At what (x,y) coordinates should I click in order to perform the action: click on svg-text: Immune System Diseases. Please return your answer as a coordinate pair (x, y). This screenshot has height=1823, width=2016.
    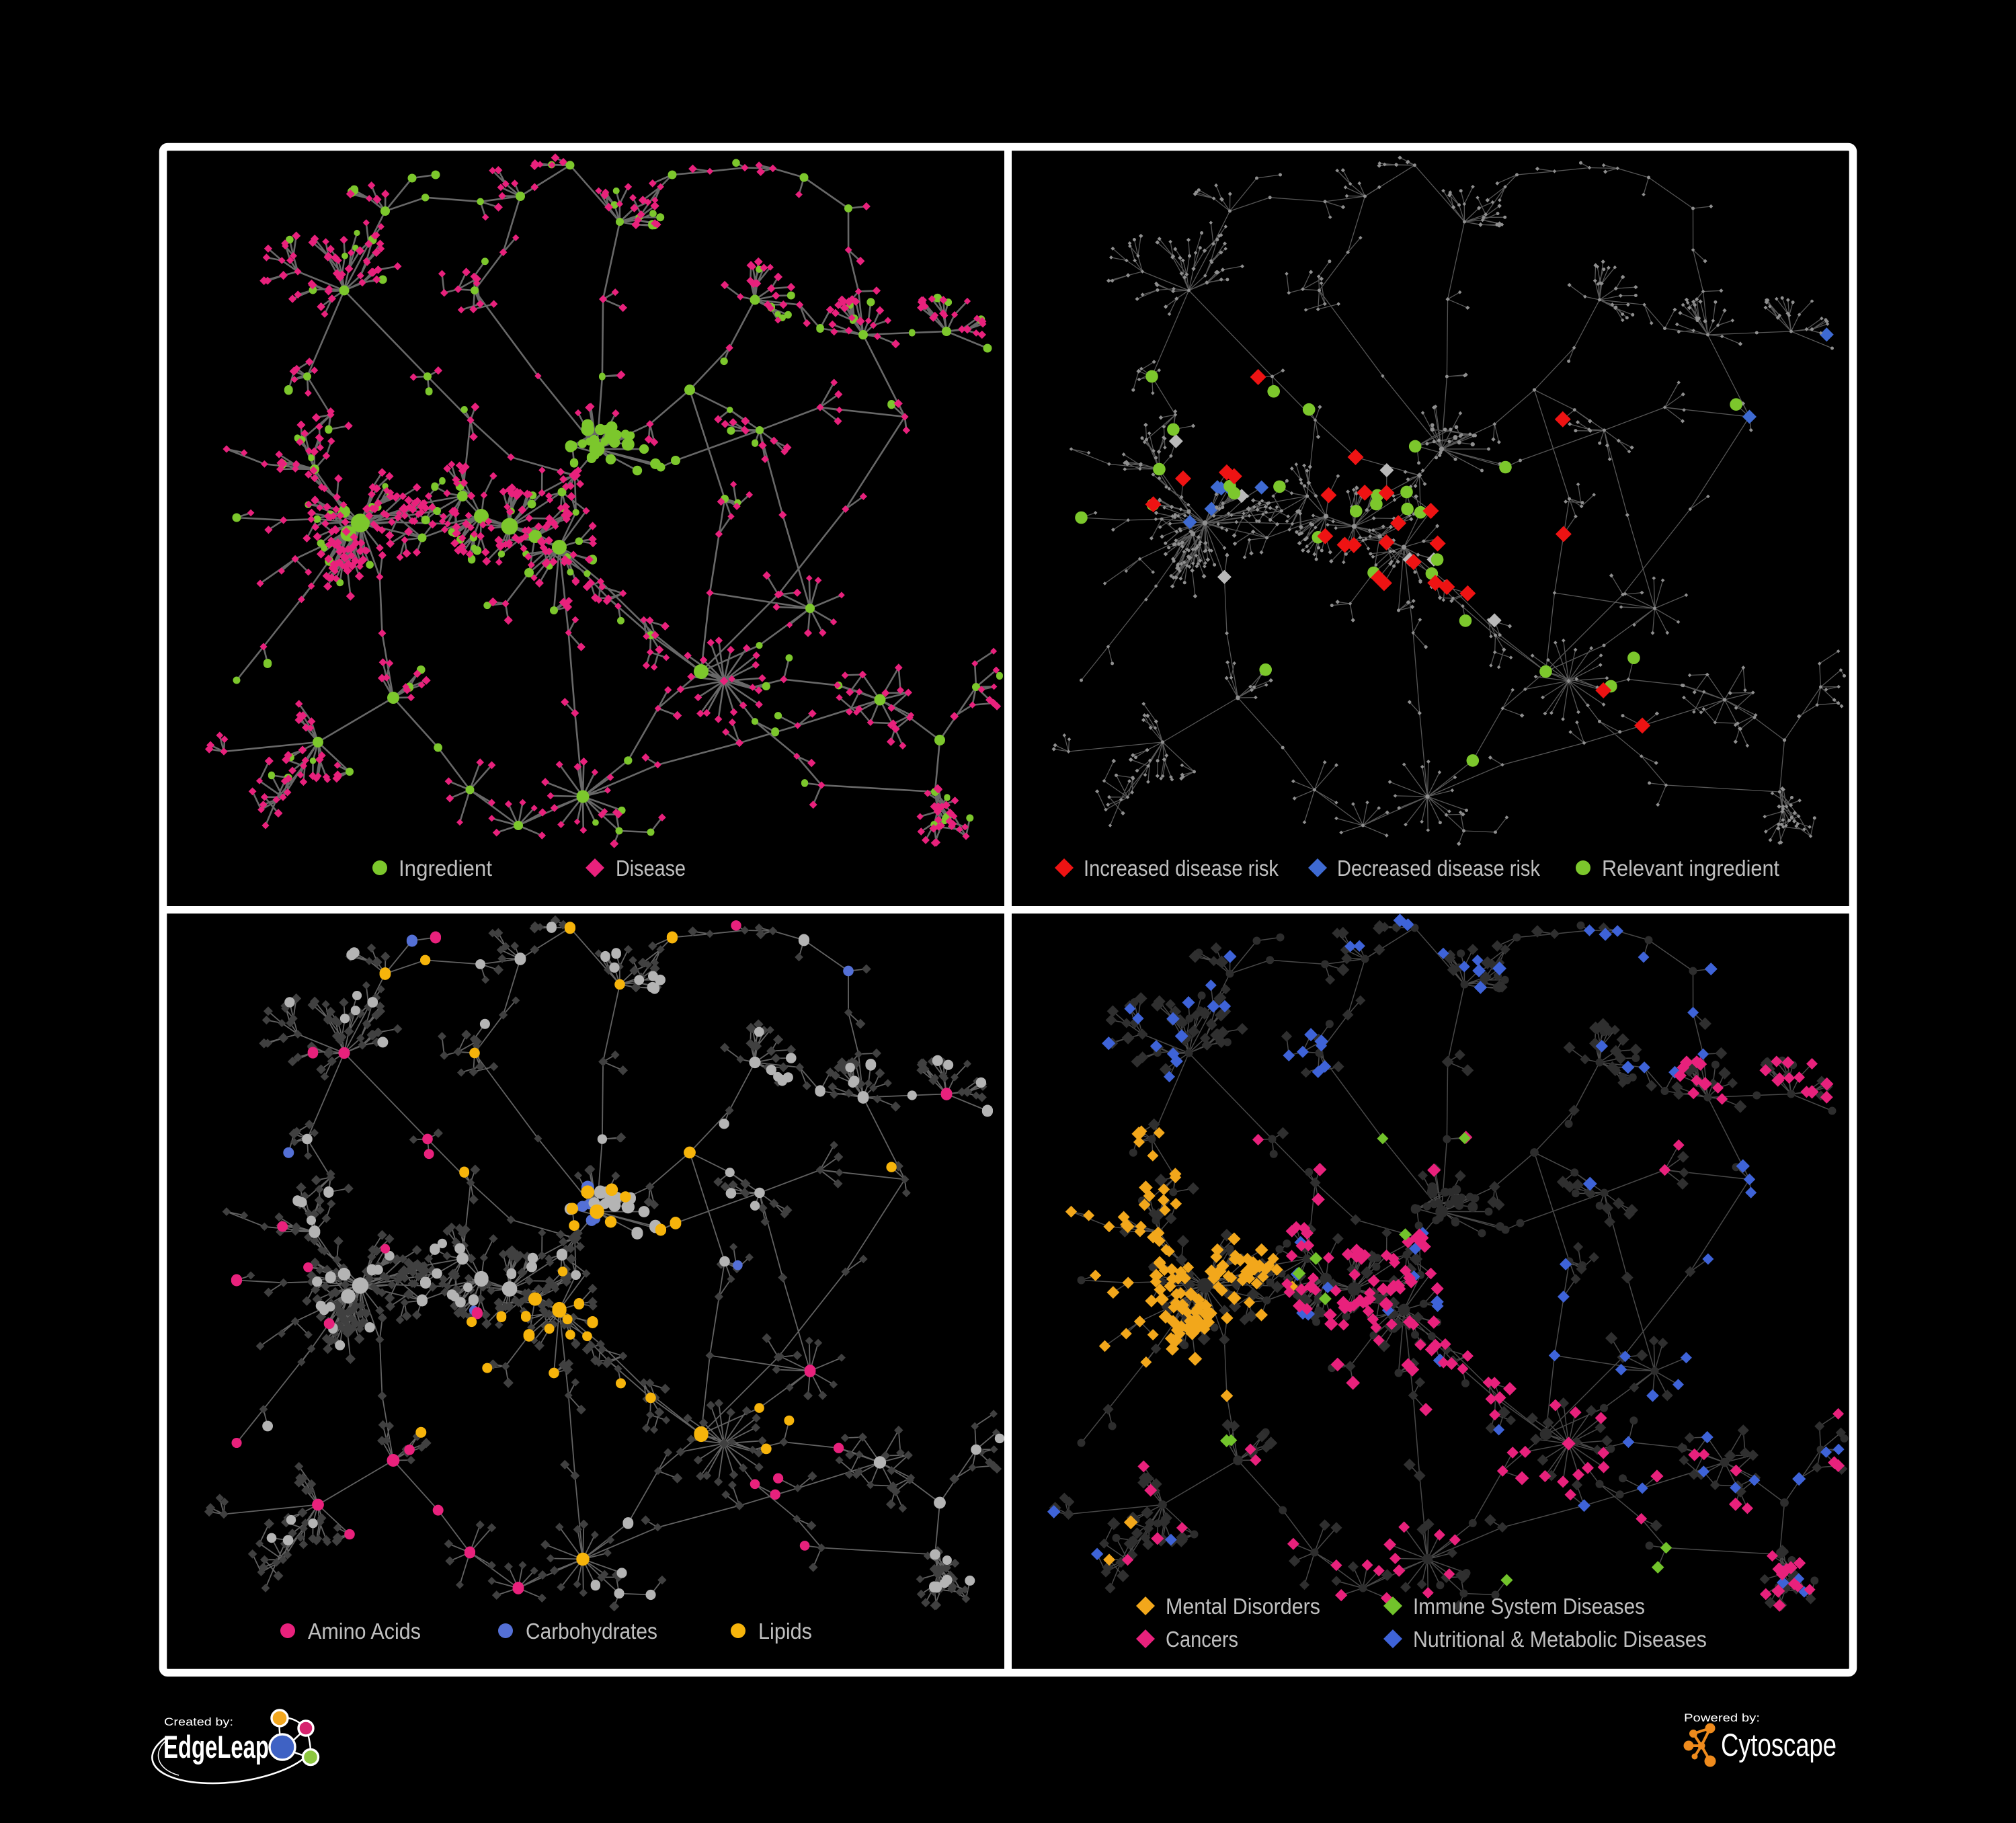
    Looking at the image, I should click on (1529, 1606).